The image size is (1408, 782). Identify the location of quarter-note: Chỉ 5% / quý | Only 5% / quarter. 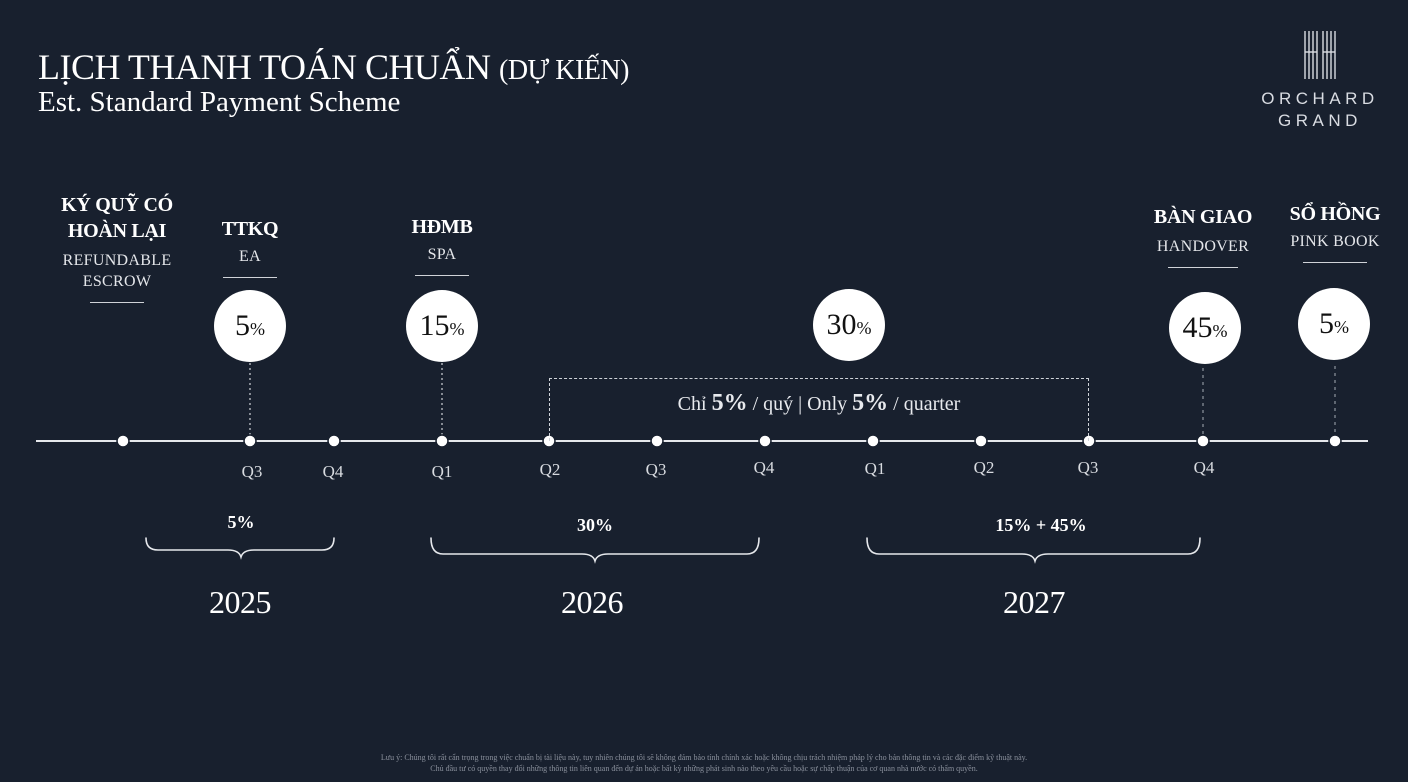
(819, 403).